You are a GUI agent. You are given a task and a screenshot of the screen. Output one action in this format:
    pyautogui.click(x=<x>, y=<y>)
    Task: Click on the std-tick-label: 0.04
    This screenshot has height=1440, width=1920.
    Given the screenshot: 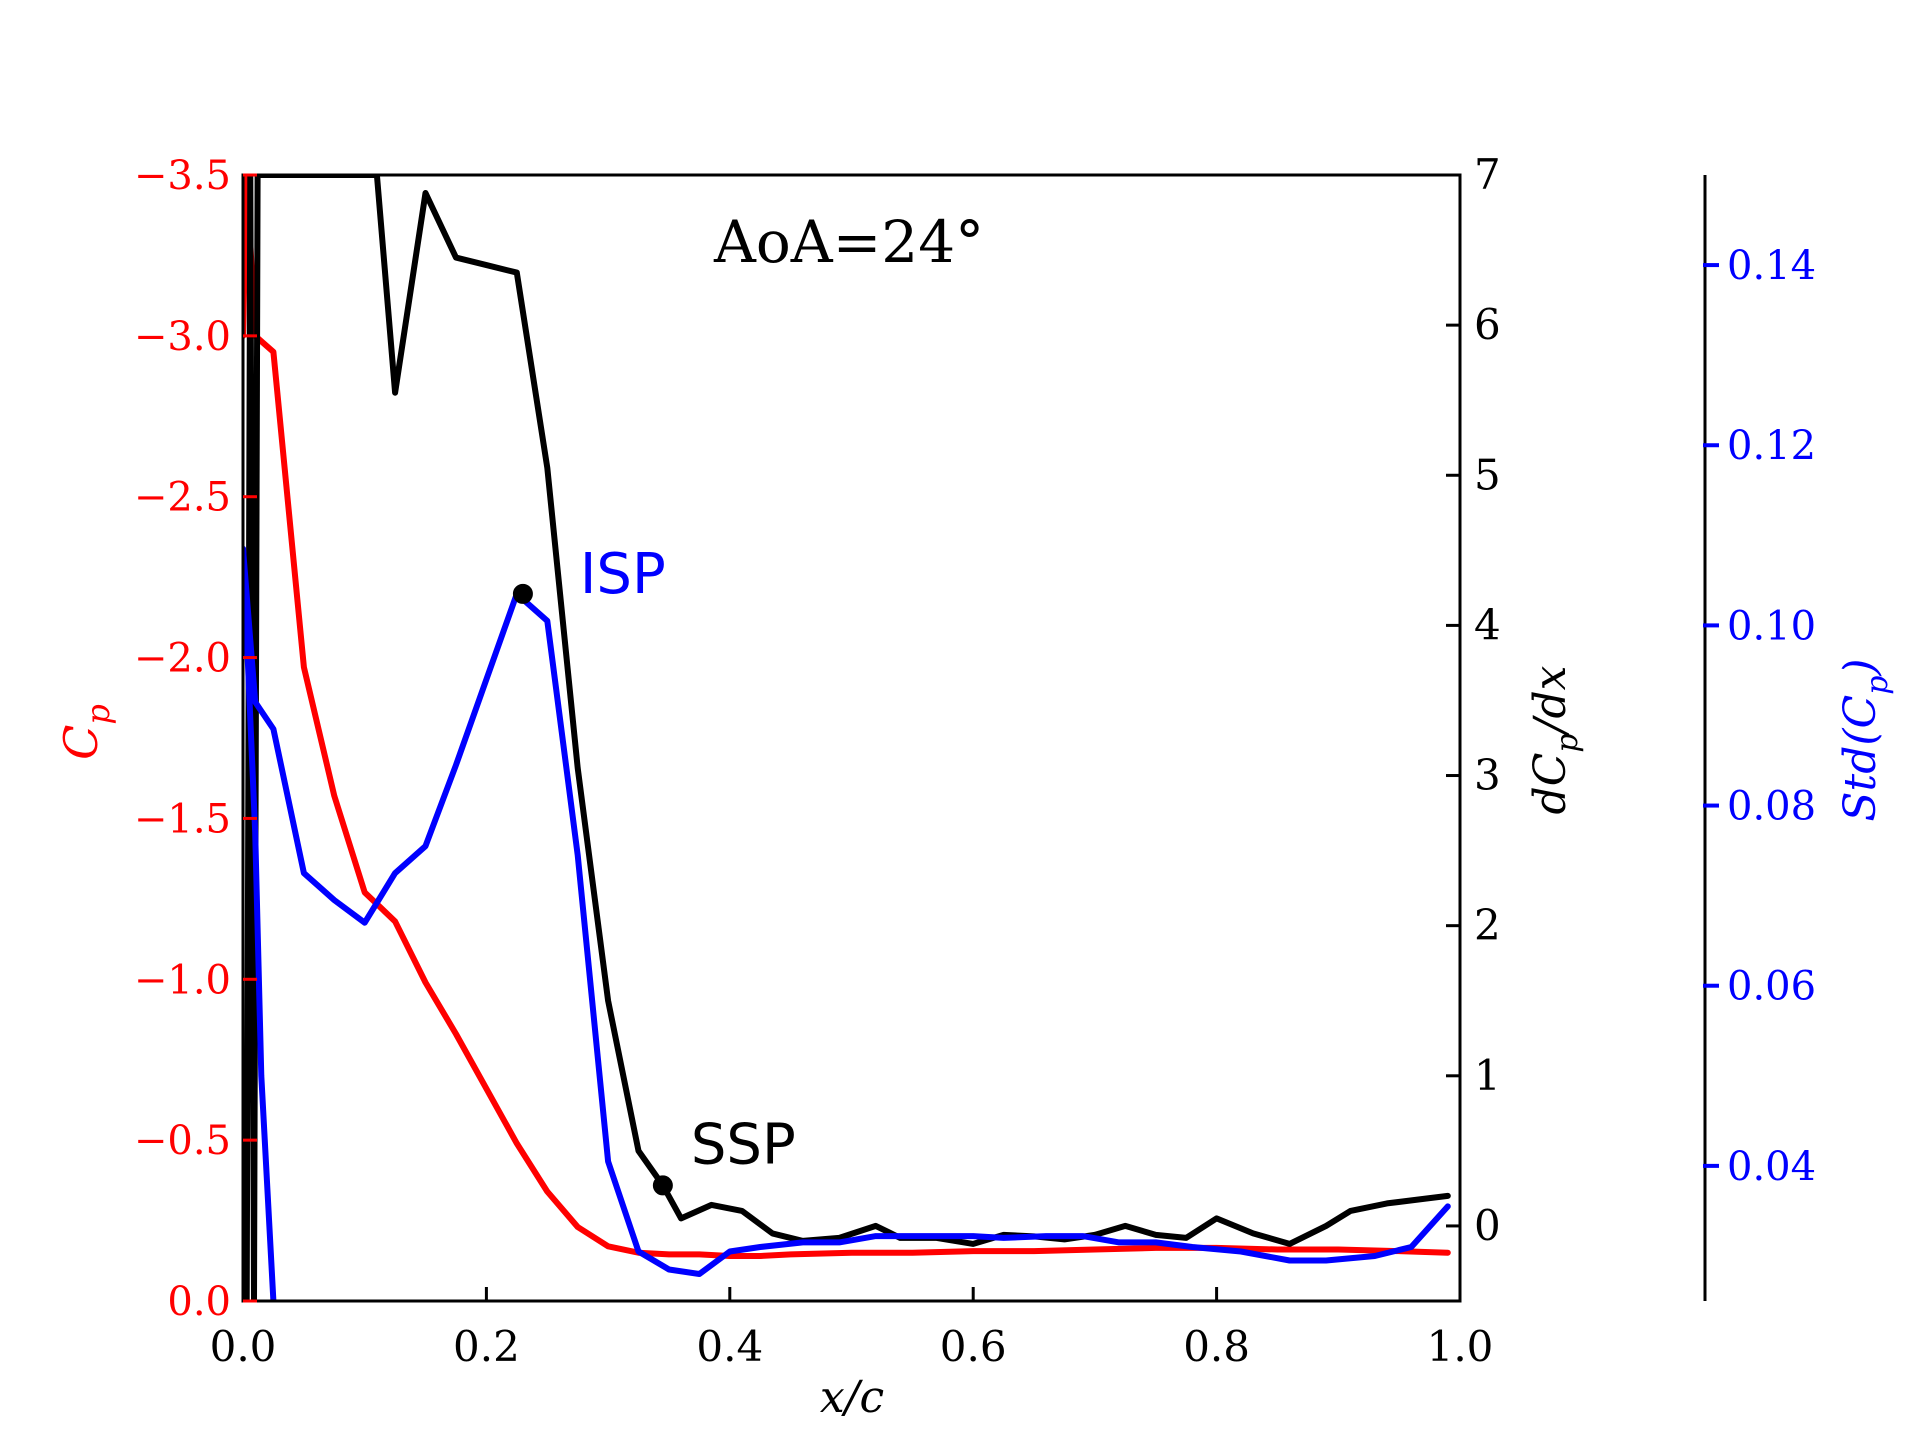 What is the action you would take?
    pyautogui.click(x=1771, y=1167)
    